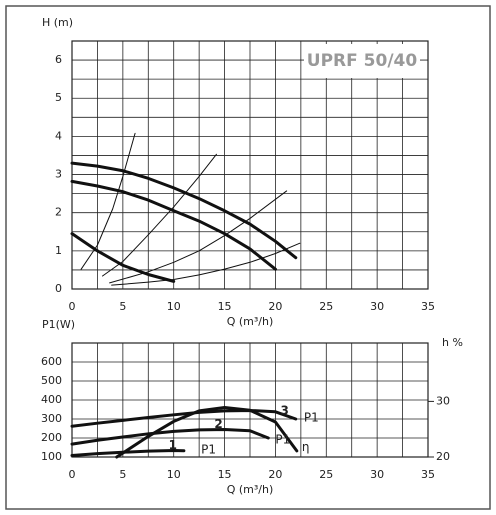 The height and width of the screenshot is (515, 496). Describe the element at coordinates (51, 437) in the screenshot. I see `y-tick-label: 200` at that location.